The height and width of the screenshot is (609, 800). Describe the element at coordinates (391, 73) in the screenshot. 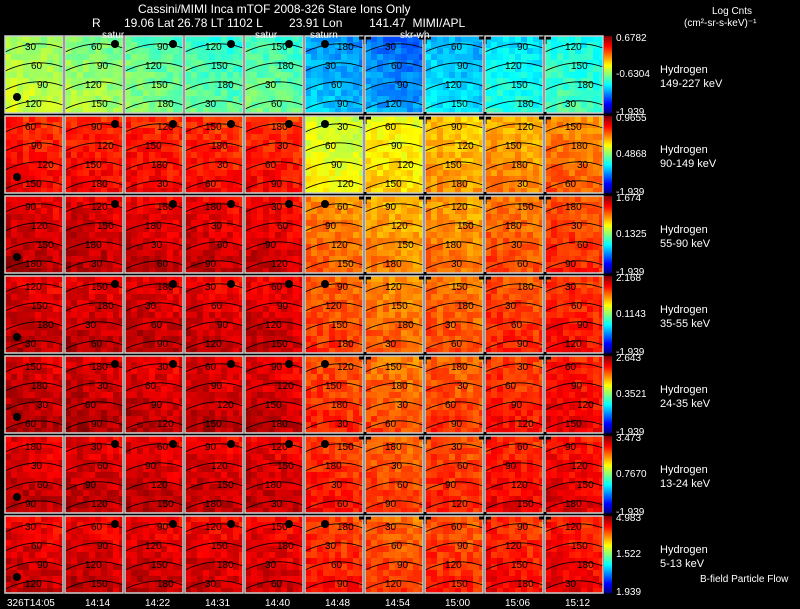

I see `image-panel-r0-c6: 30 60 90 120` at that location.